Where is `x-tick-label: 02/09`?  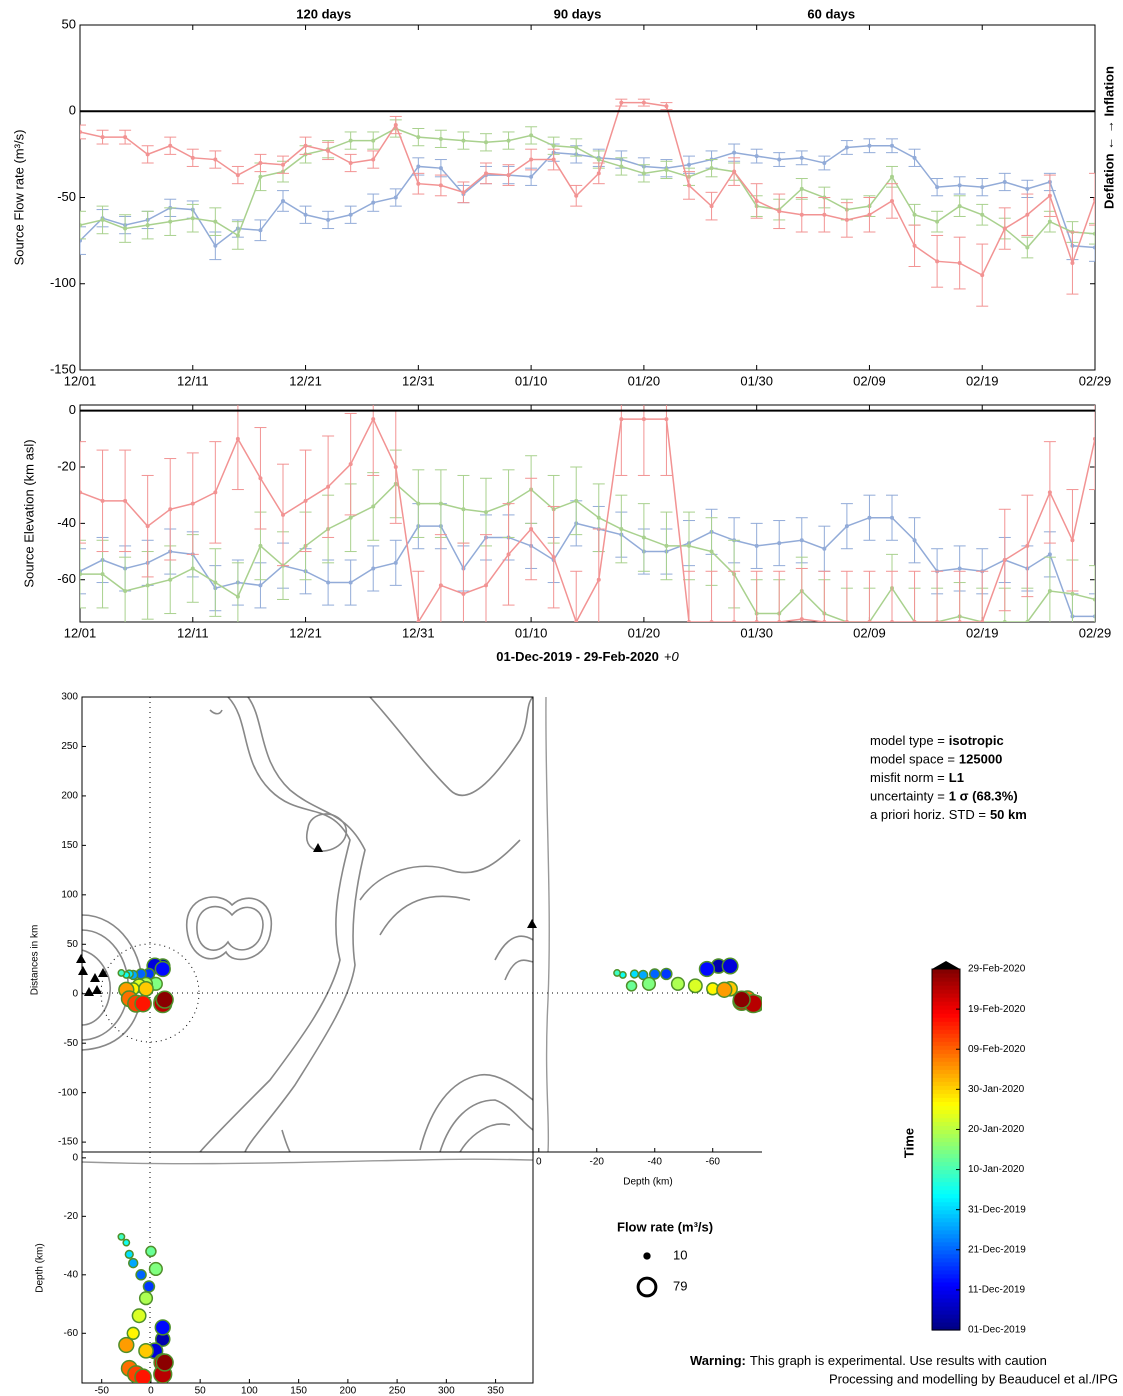 x-tick-label: 02/09 is located at coordinates (869, 380).